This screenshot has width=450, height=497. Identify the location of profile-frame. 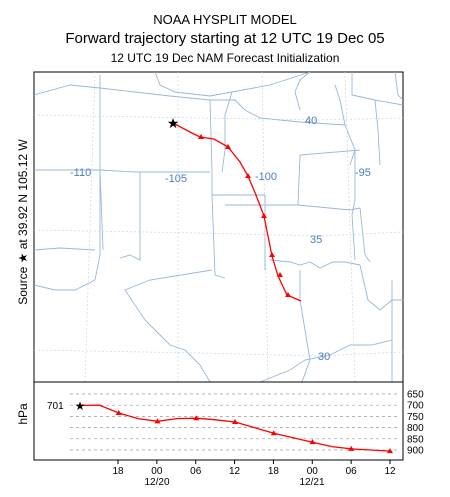
(218, 421).